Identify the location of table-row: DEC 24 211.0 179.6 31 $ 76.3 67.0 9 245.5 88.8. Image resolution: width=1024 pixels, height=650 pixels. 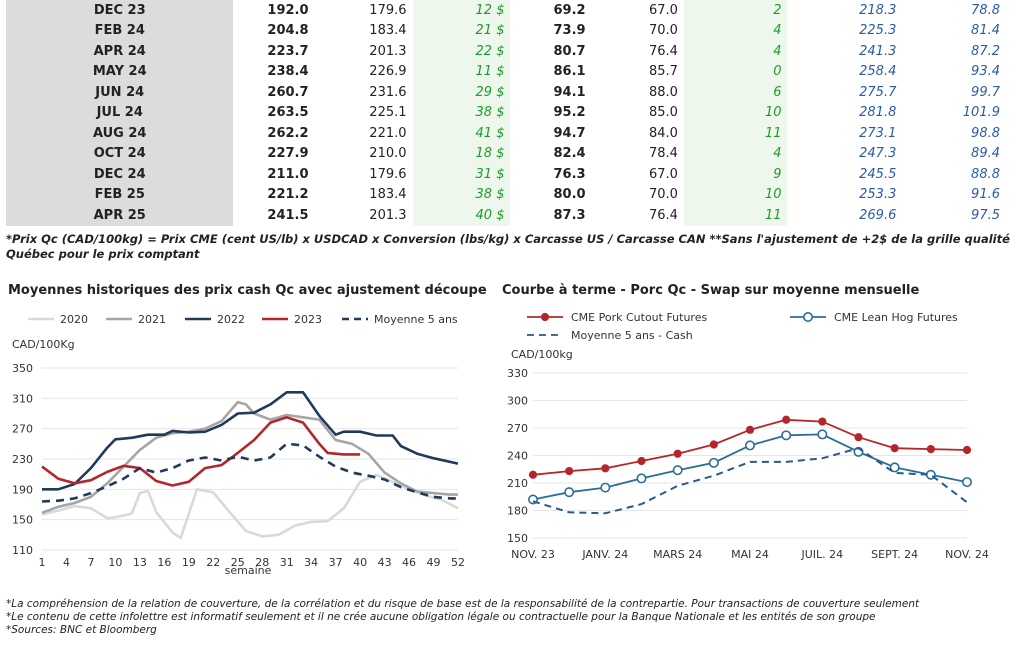
(506, 174).